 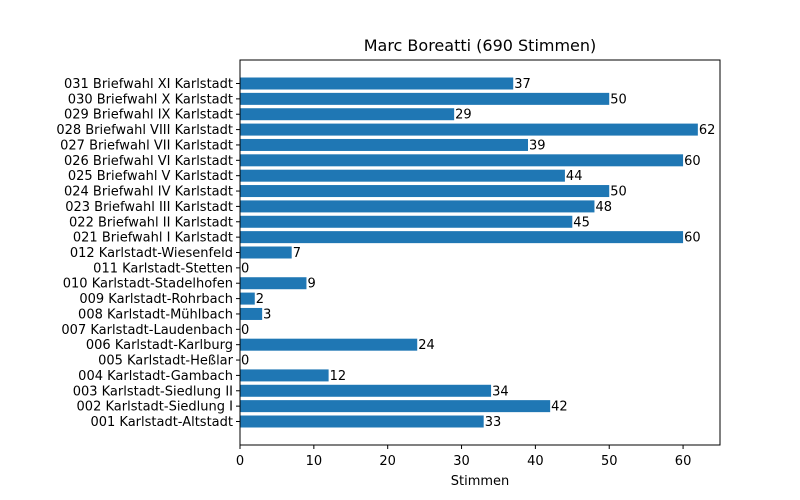 What do you see at coordinates (151, 222) in the screenshot?
I see `category-label: 022 Briefwahl II Karlstadt` at bounding box center [151, 222].